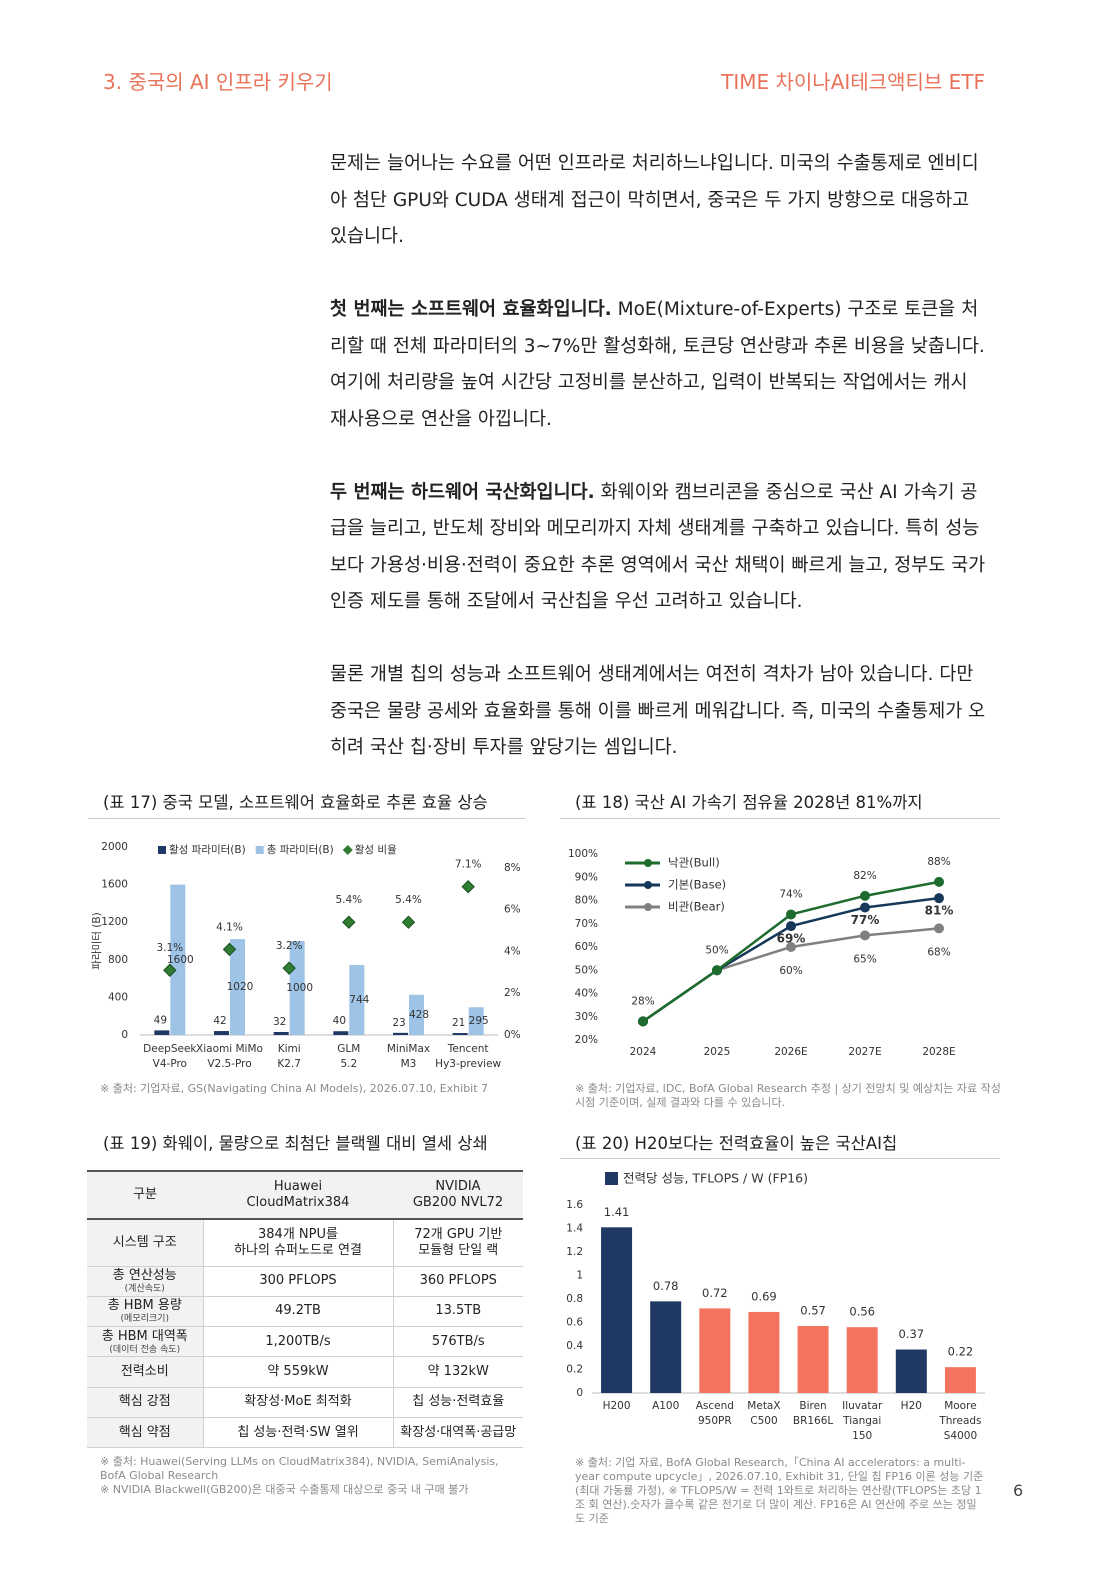 Image resolution: width=1100 pixels, height=1589 pixels. Describe the element at coordinates (398, 1023) in the screenshot. I see `data-label: 23` at that location.